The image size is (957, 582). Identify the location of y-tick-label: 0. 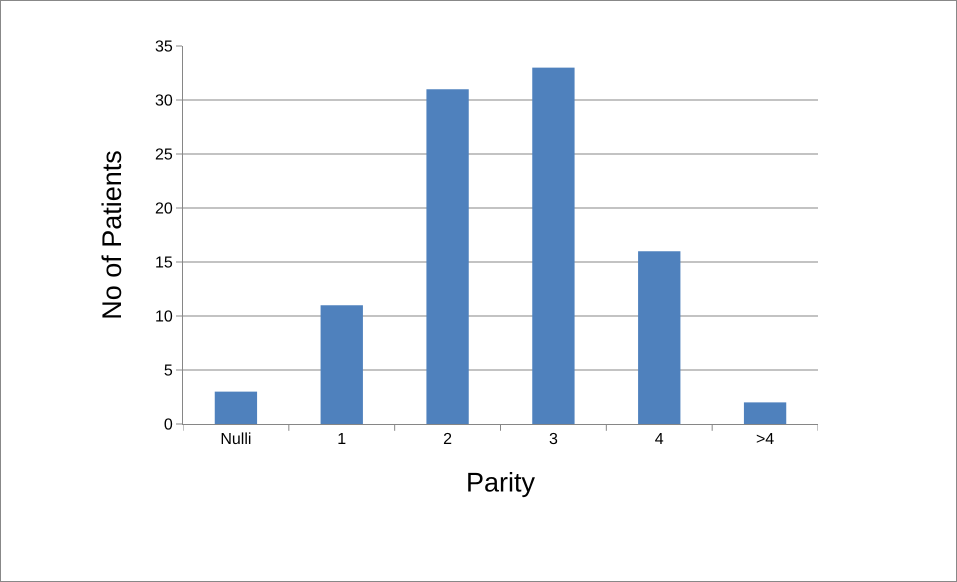
(168, 425).